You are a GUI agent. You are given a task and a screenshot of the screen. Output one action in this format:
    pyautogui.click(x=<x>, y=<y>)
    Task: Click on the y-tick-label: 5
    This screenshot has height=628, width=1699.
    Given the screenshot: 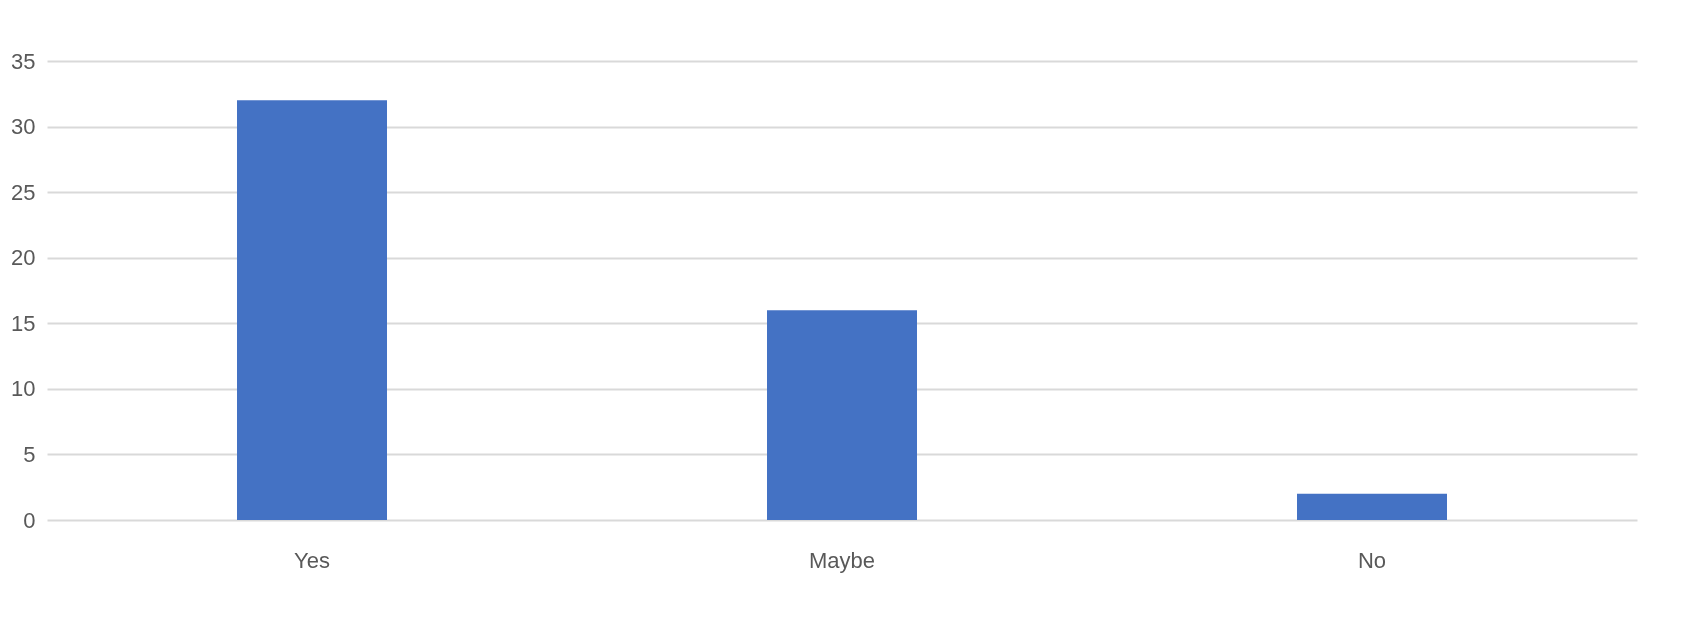 What is the action you would take?
    pyautogui.click(x=29, y=454)
    